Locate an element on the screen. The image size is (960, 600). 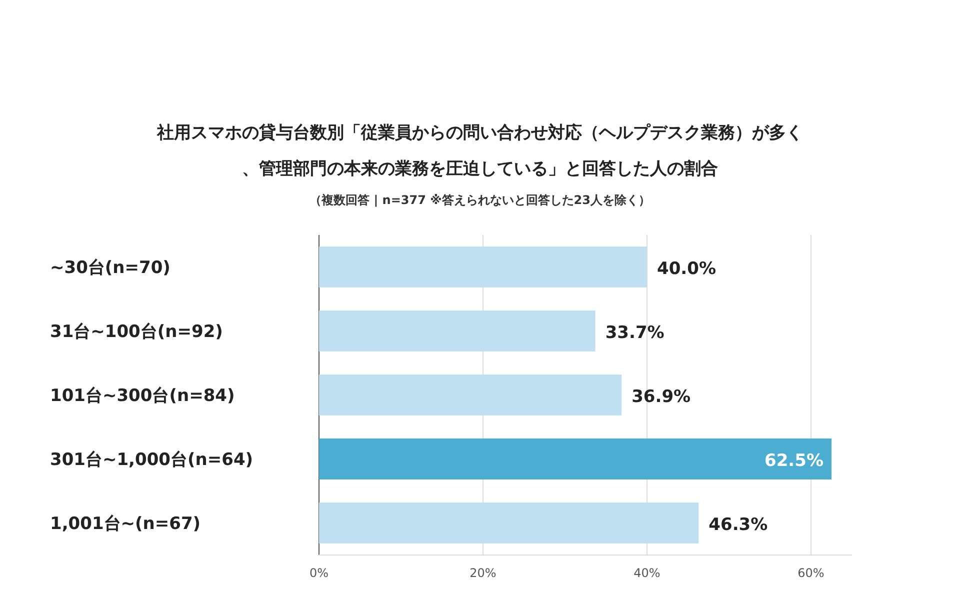
y-tick-label: 1,001台~(n=67) is located at coordinates (125, 524).